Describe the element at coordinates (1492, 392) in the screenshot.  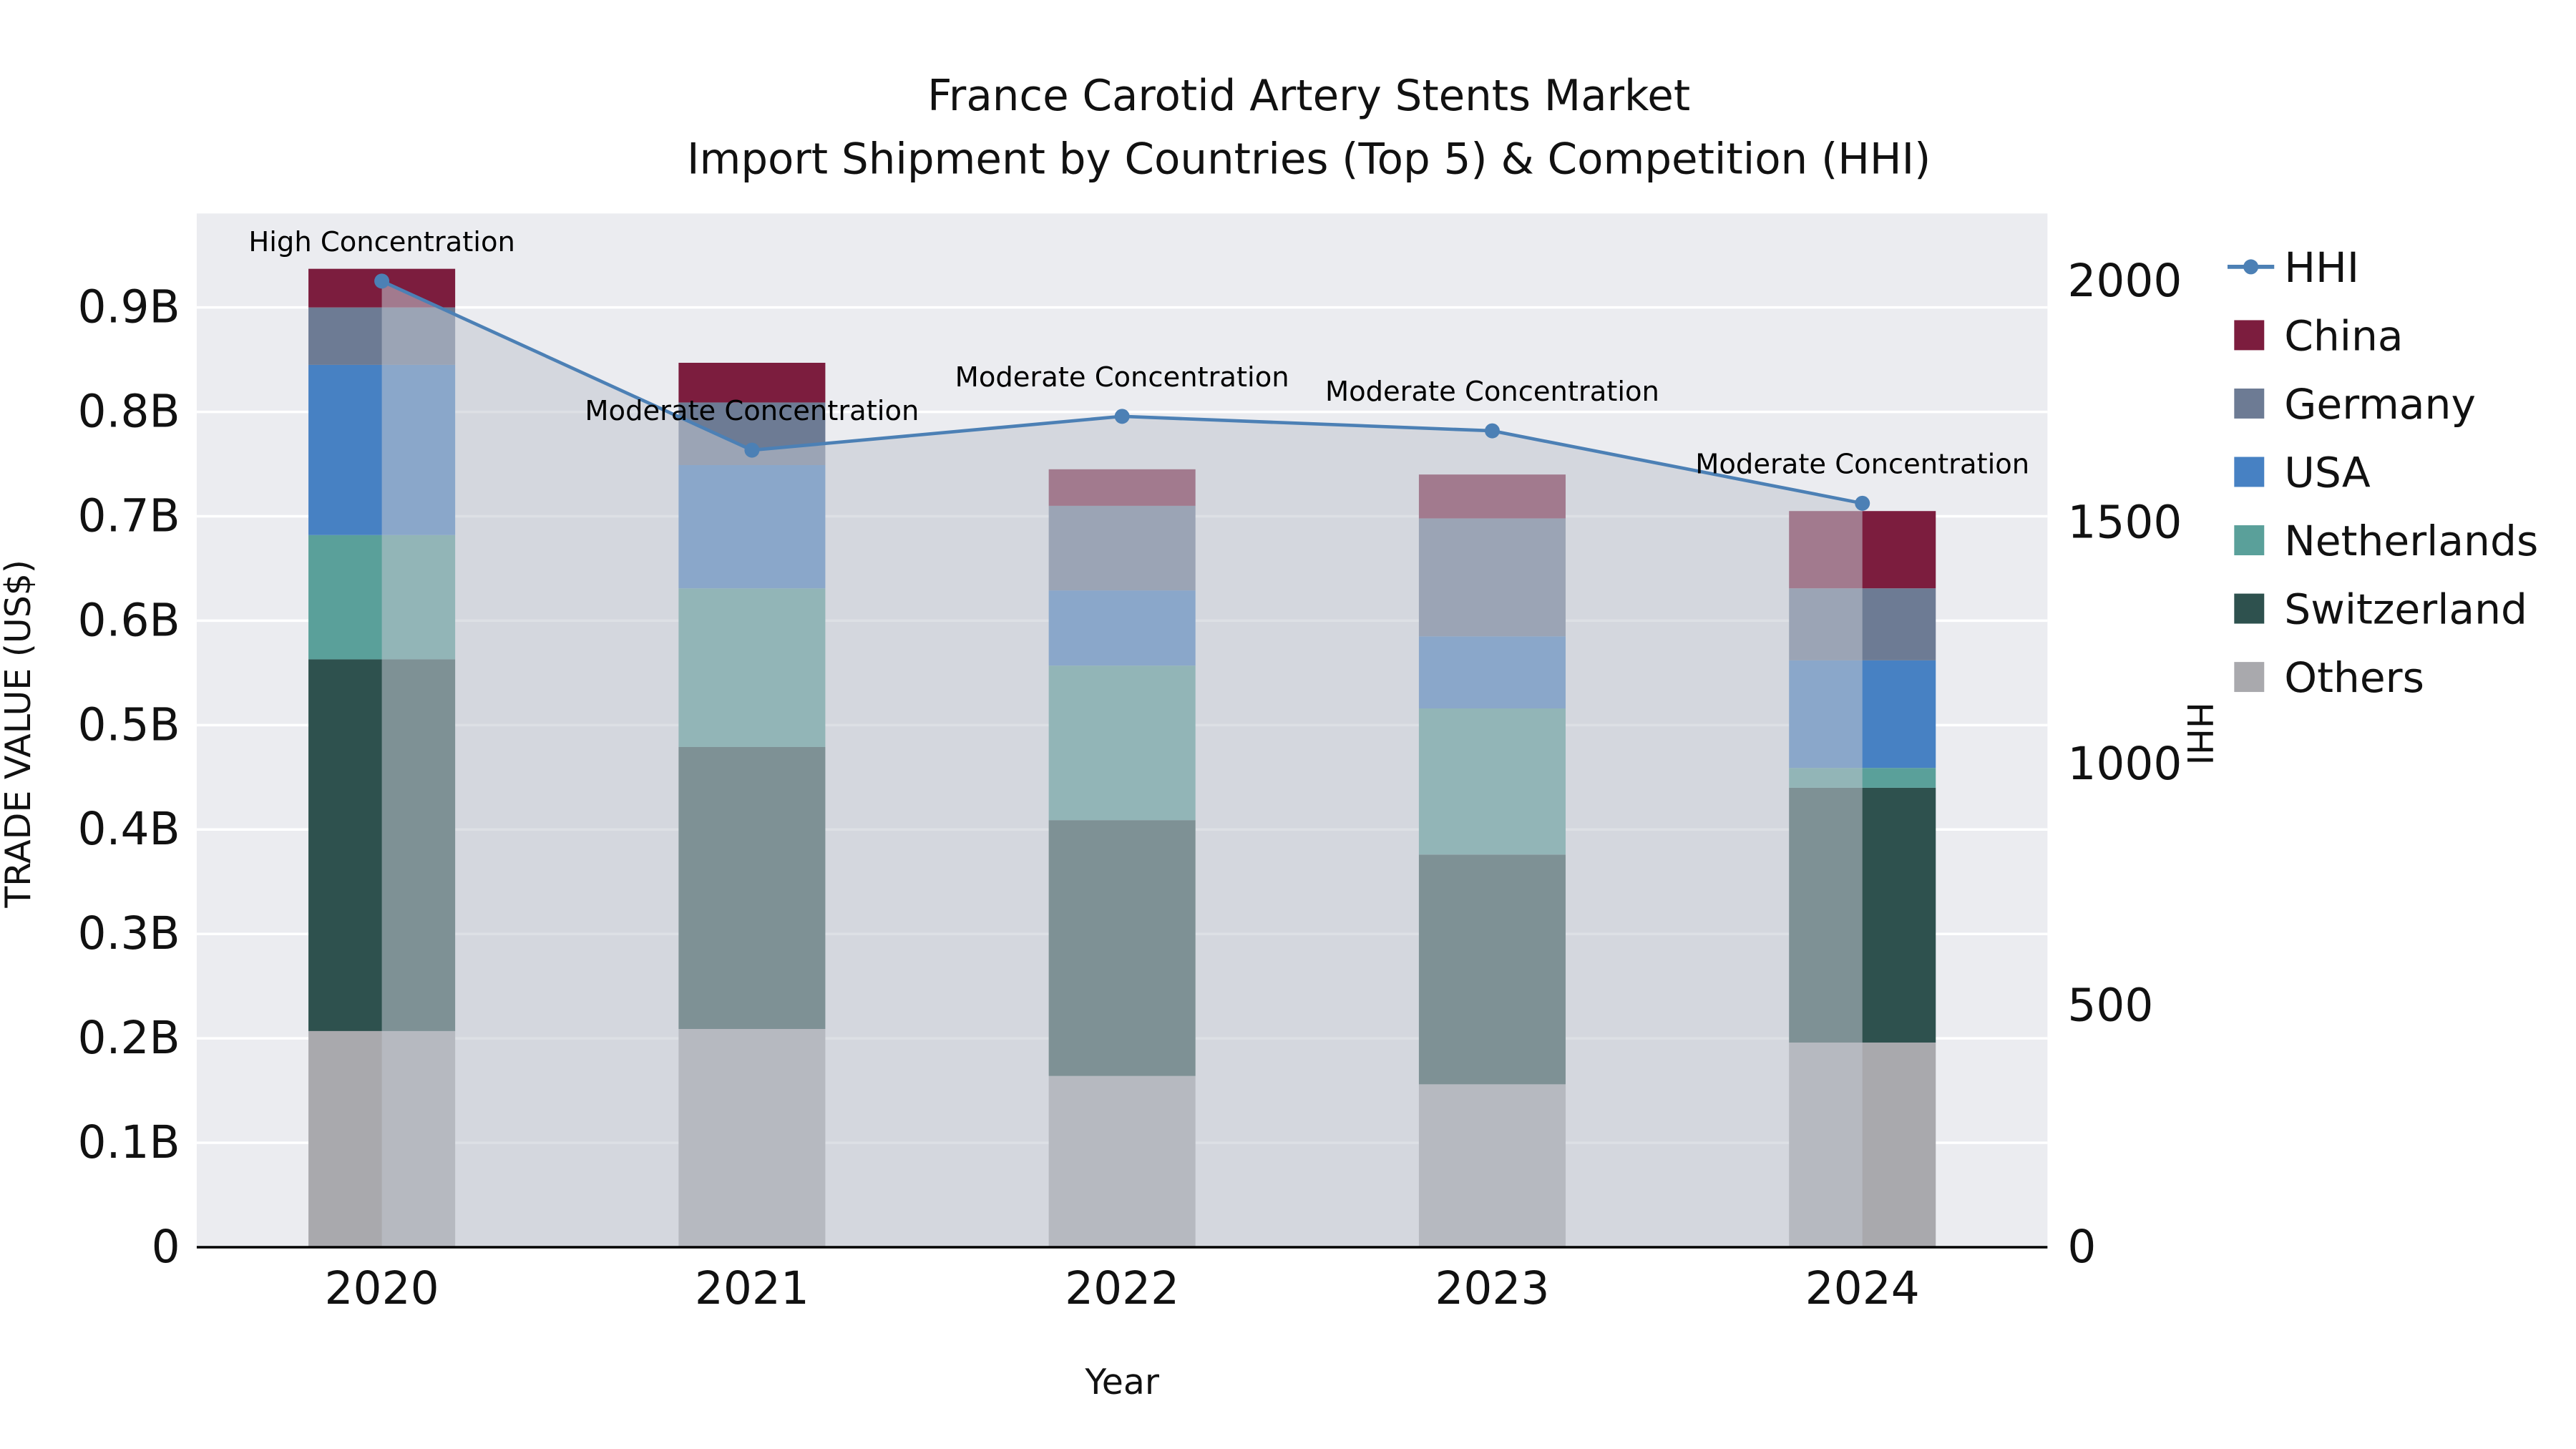
I see `annotation-2023: Moderate Concentration` at that location.